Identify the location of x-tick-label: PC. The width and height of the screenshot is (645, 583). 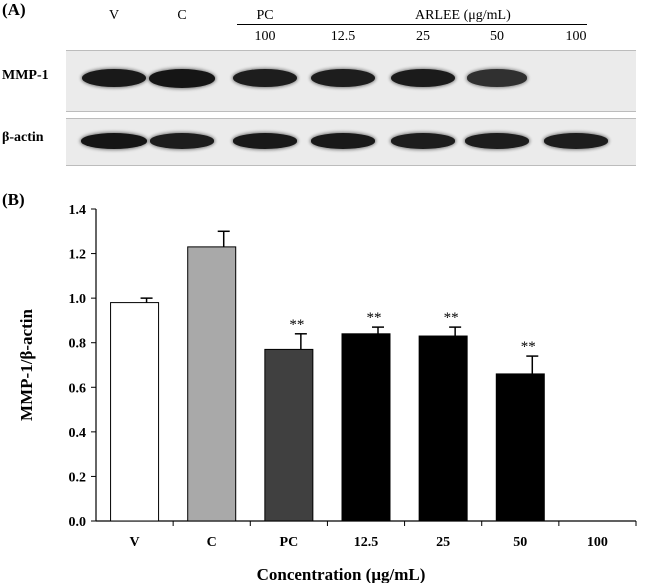
(289, 542).